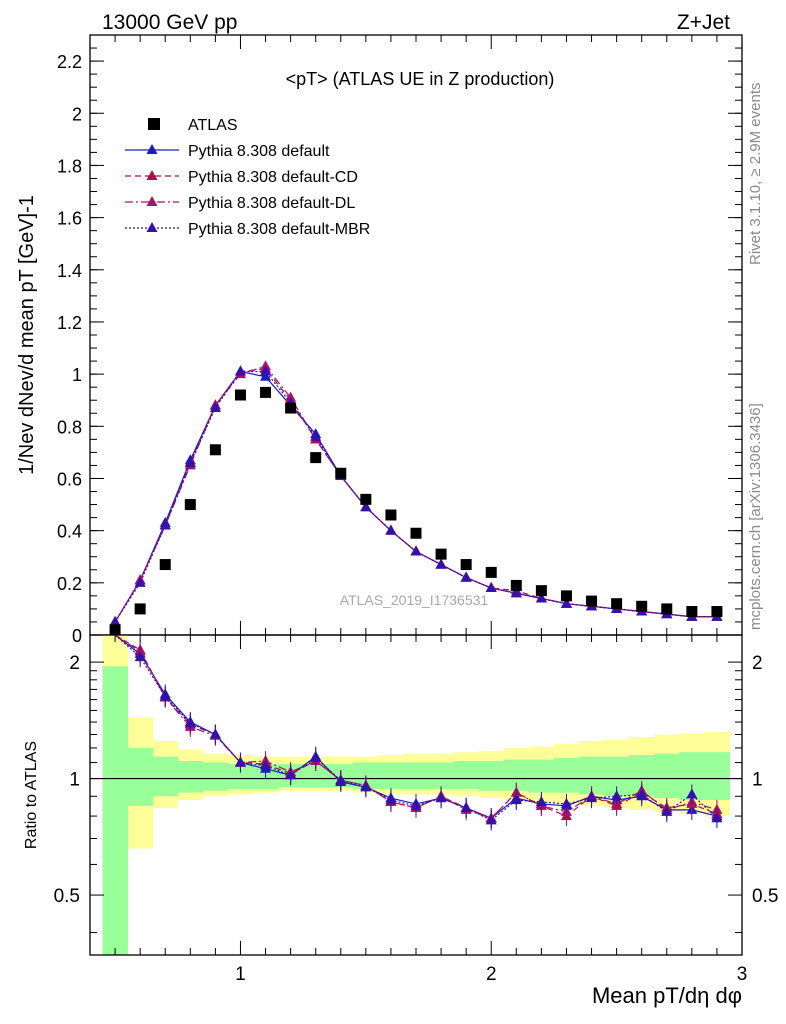 The image size is (786, 1024). What do you see at coordinates (77, 636) in the screenshot?
I see `main-y-tick-label: 0` at bounding box center [77, 636].